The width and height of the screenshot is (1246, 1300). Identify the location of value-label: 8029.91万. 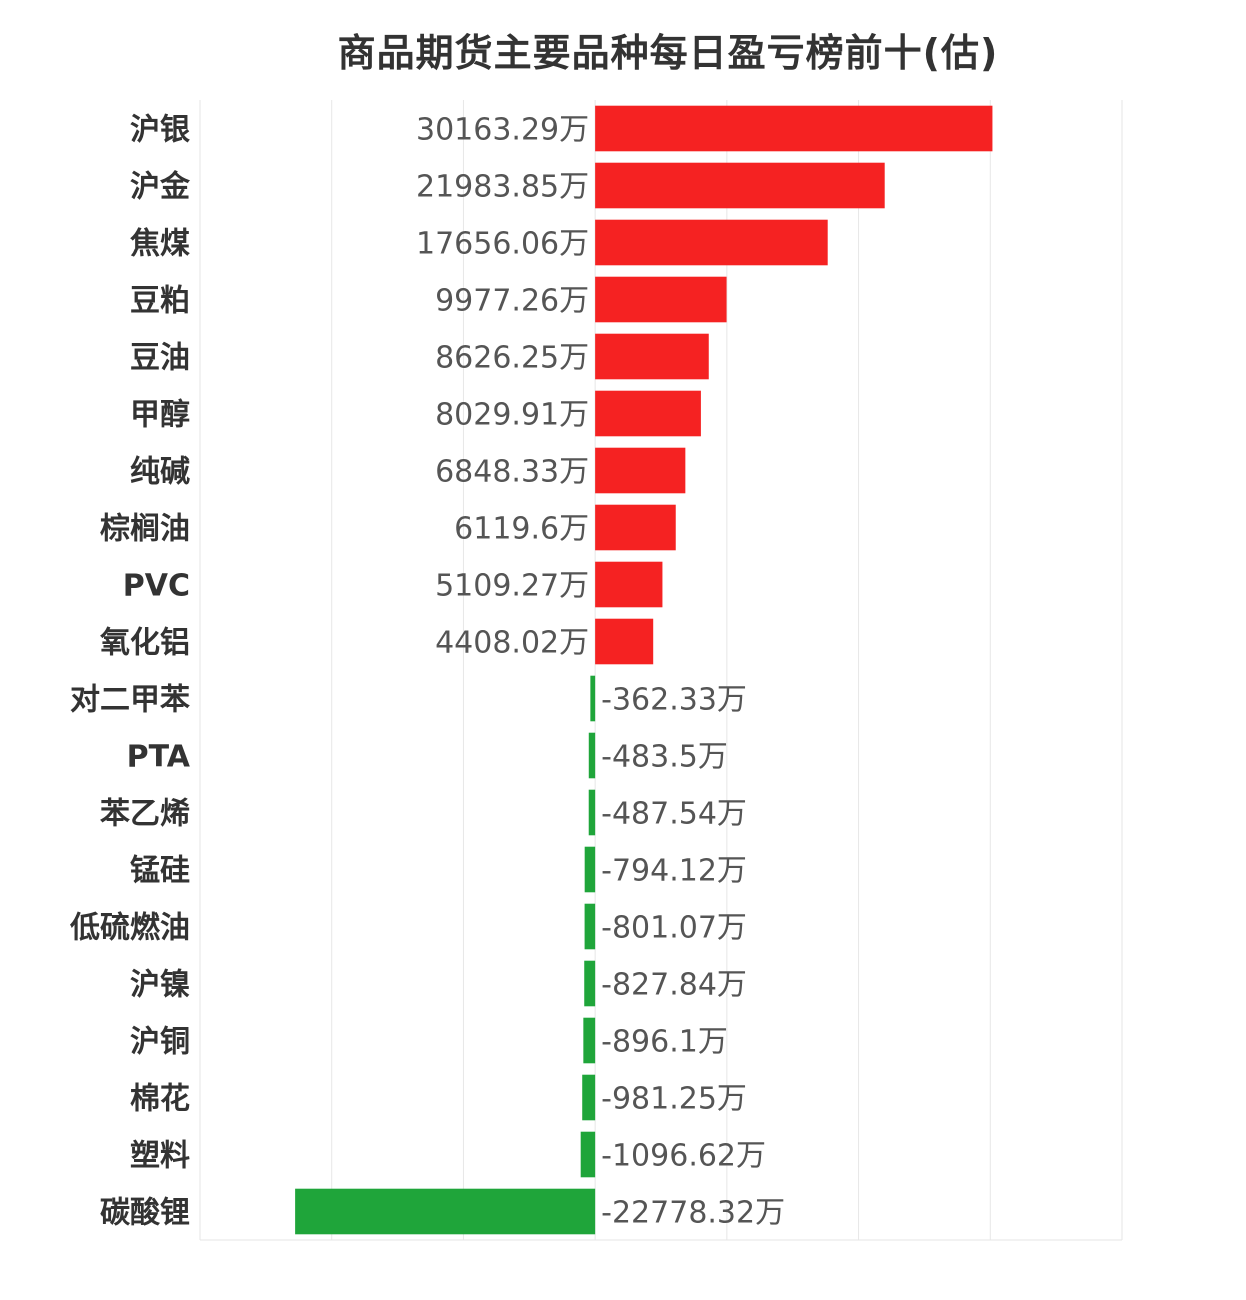
(512, 415).